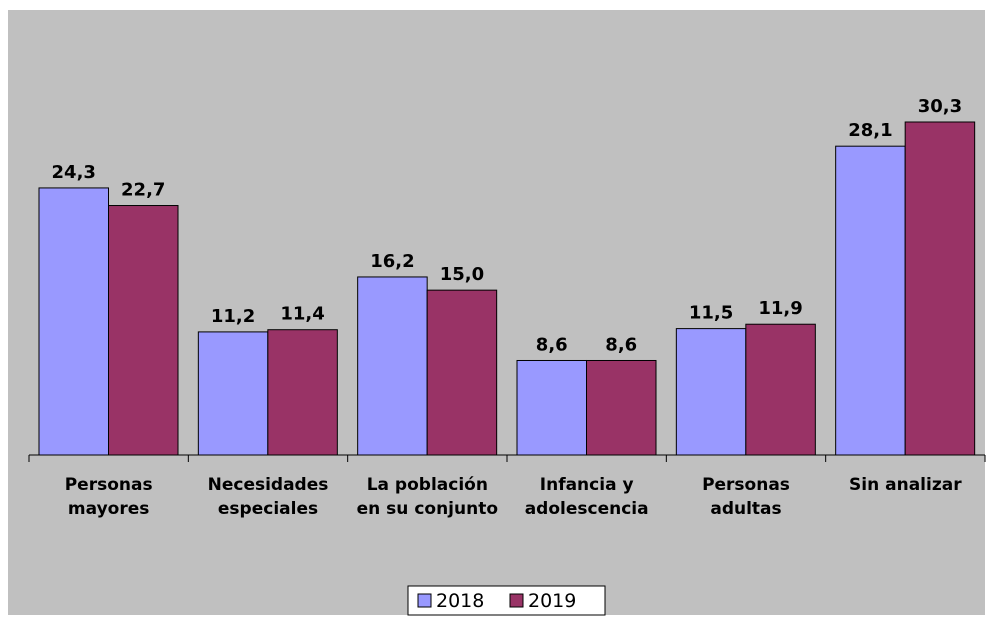  I want to click on x-tick-label: Necesidades especiales, so click(268, 497).